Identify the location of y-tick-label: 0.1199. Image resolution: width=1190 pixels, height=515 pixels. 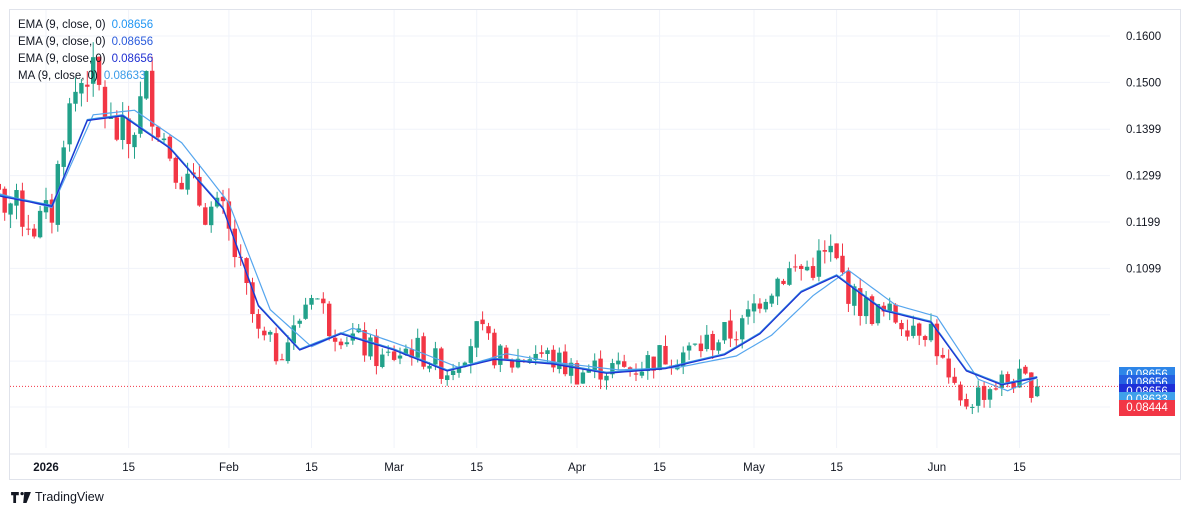
(1143, 223).